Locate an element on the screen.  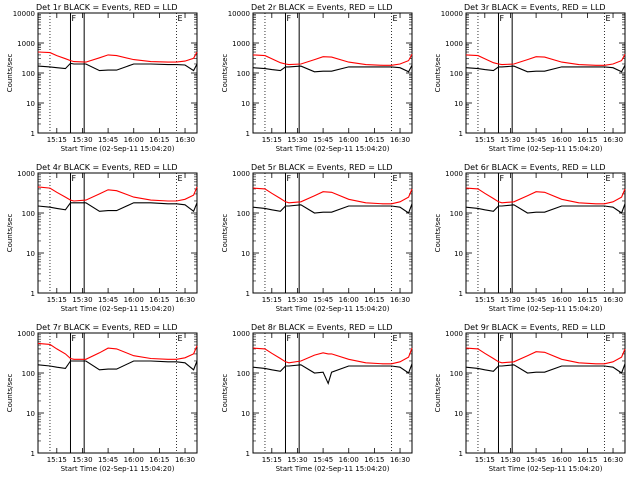
panel-title: Det 8r BLACK = Events, RED = LLD is located at coordinates (322, 327).